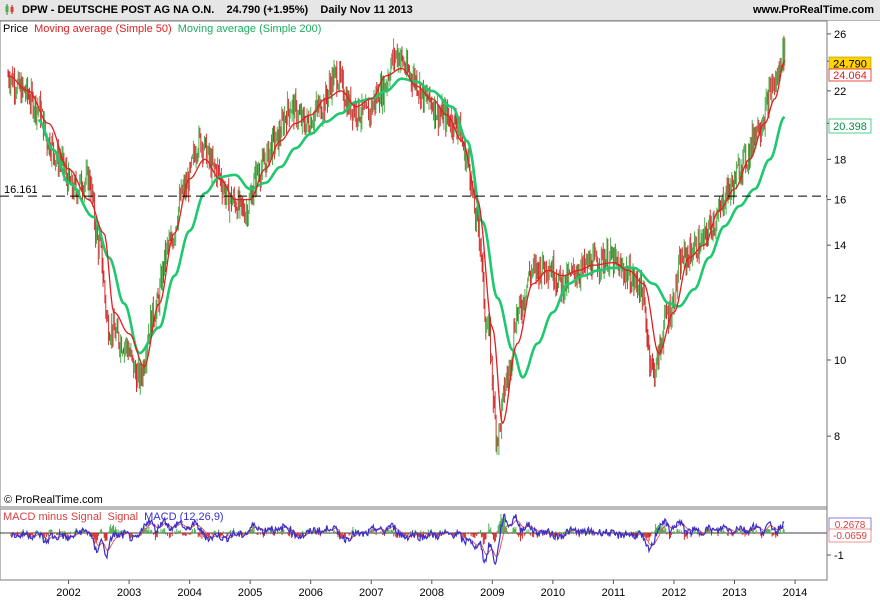 This screenshot has width=880, height=600. I want to click on y-tick-label: 14, so click(840, 246).